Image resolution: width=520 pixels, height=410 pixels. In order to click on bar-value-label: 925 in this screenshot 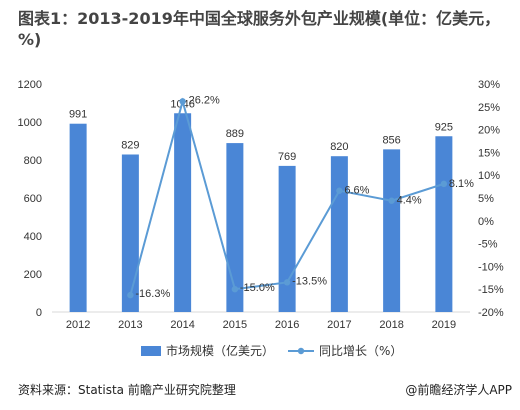, I will do `click(444, 127)`.